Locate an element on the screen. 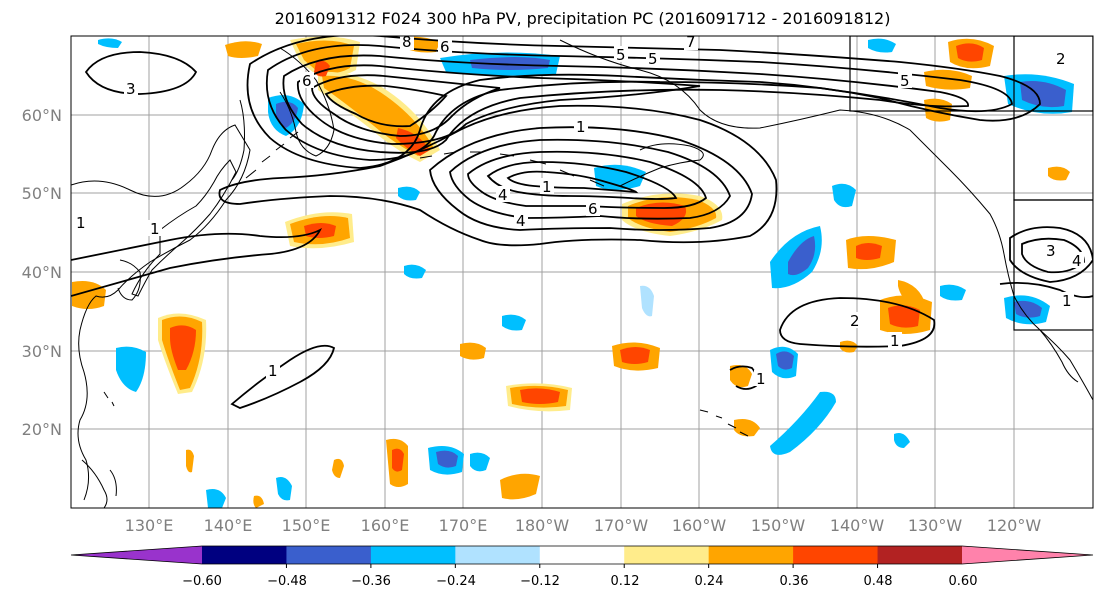 The image size is (1105, 601). coast-asia-mainland is located at coordinates (161, 312).